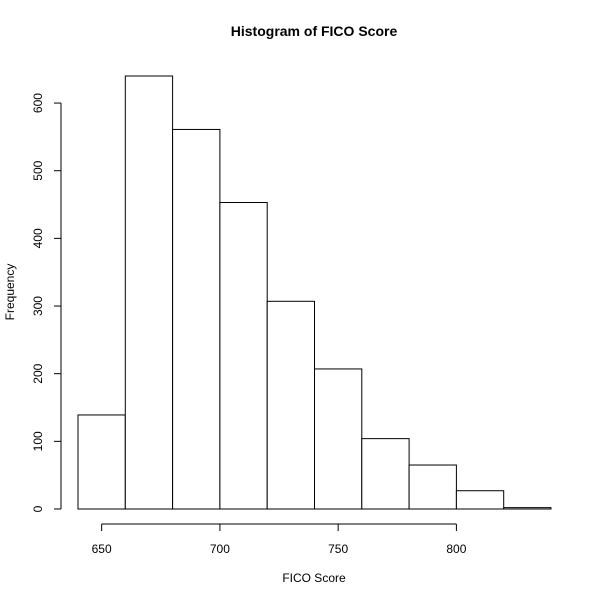  What do you see at coordinates (314, 578) in the screenshot?
I see `x-axis-label: FICO Score` at bounding box center [314, 578].